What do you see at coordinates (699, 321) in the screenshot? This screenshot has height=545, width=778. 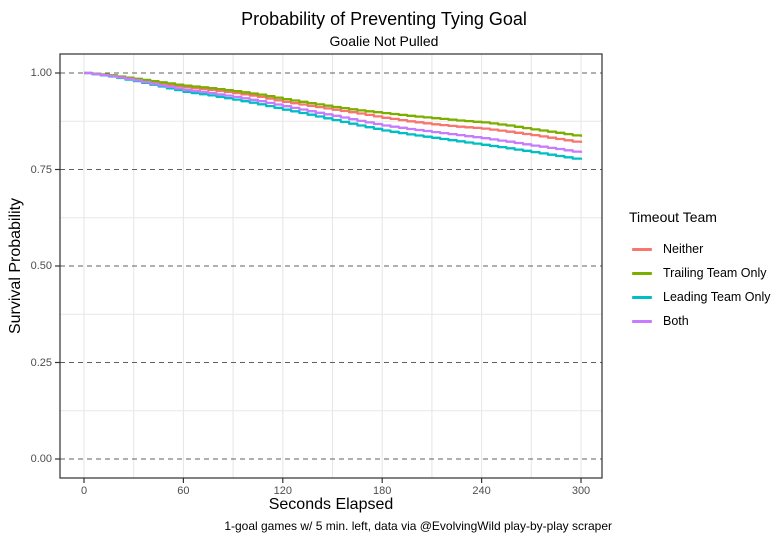 I see `legend-entry-both: Both` at bounding box center [699, 321].